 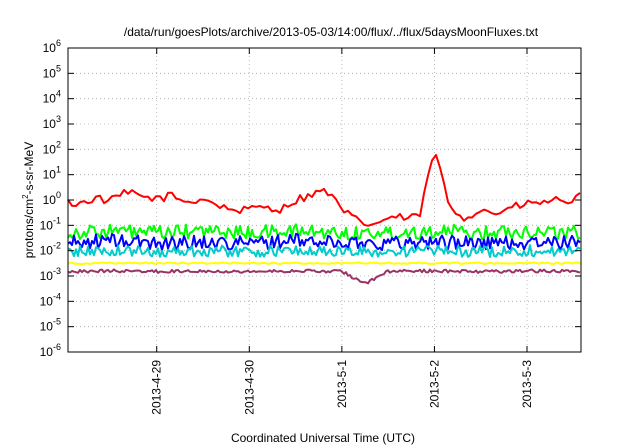 What do you see at coordinates (342, 384) in the screenshot?
I see `x-tick-label: 2013-5-1` at bounding box center [342, 384].